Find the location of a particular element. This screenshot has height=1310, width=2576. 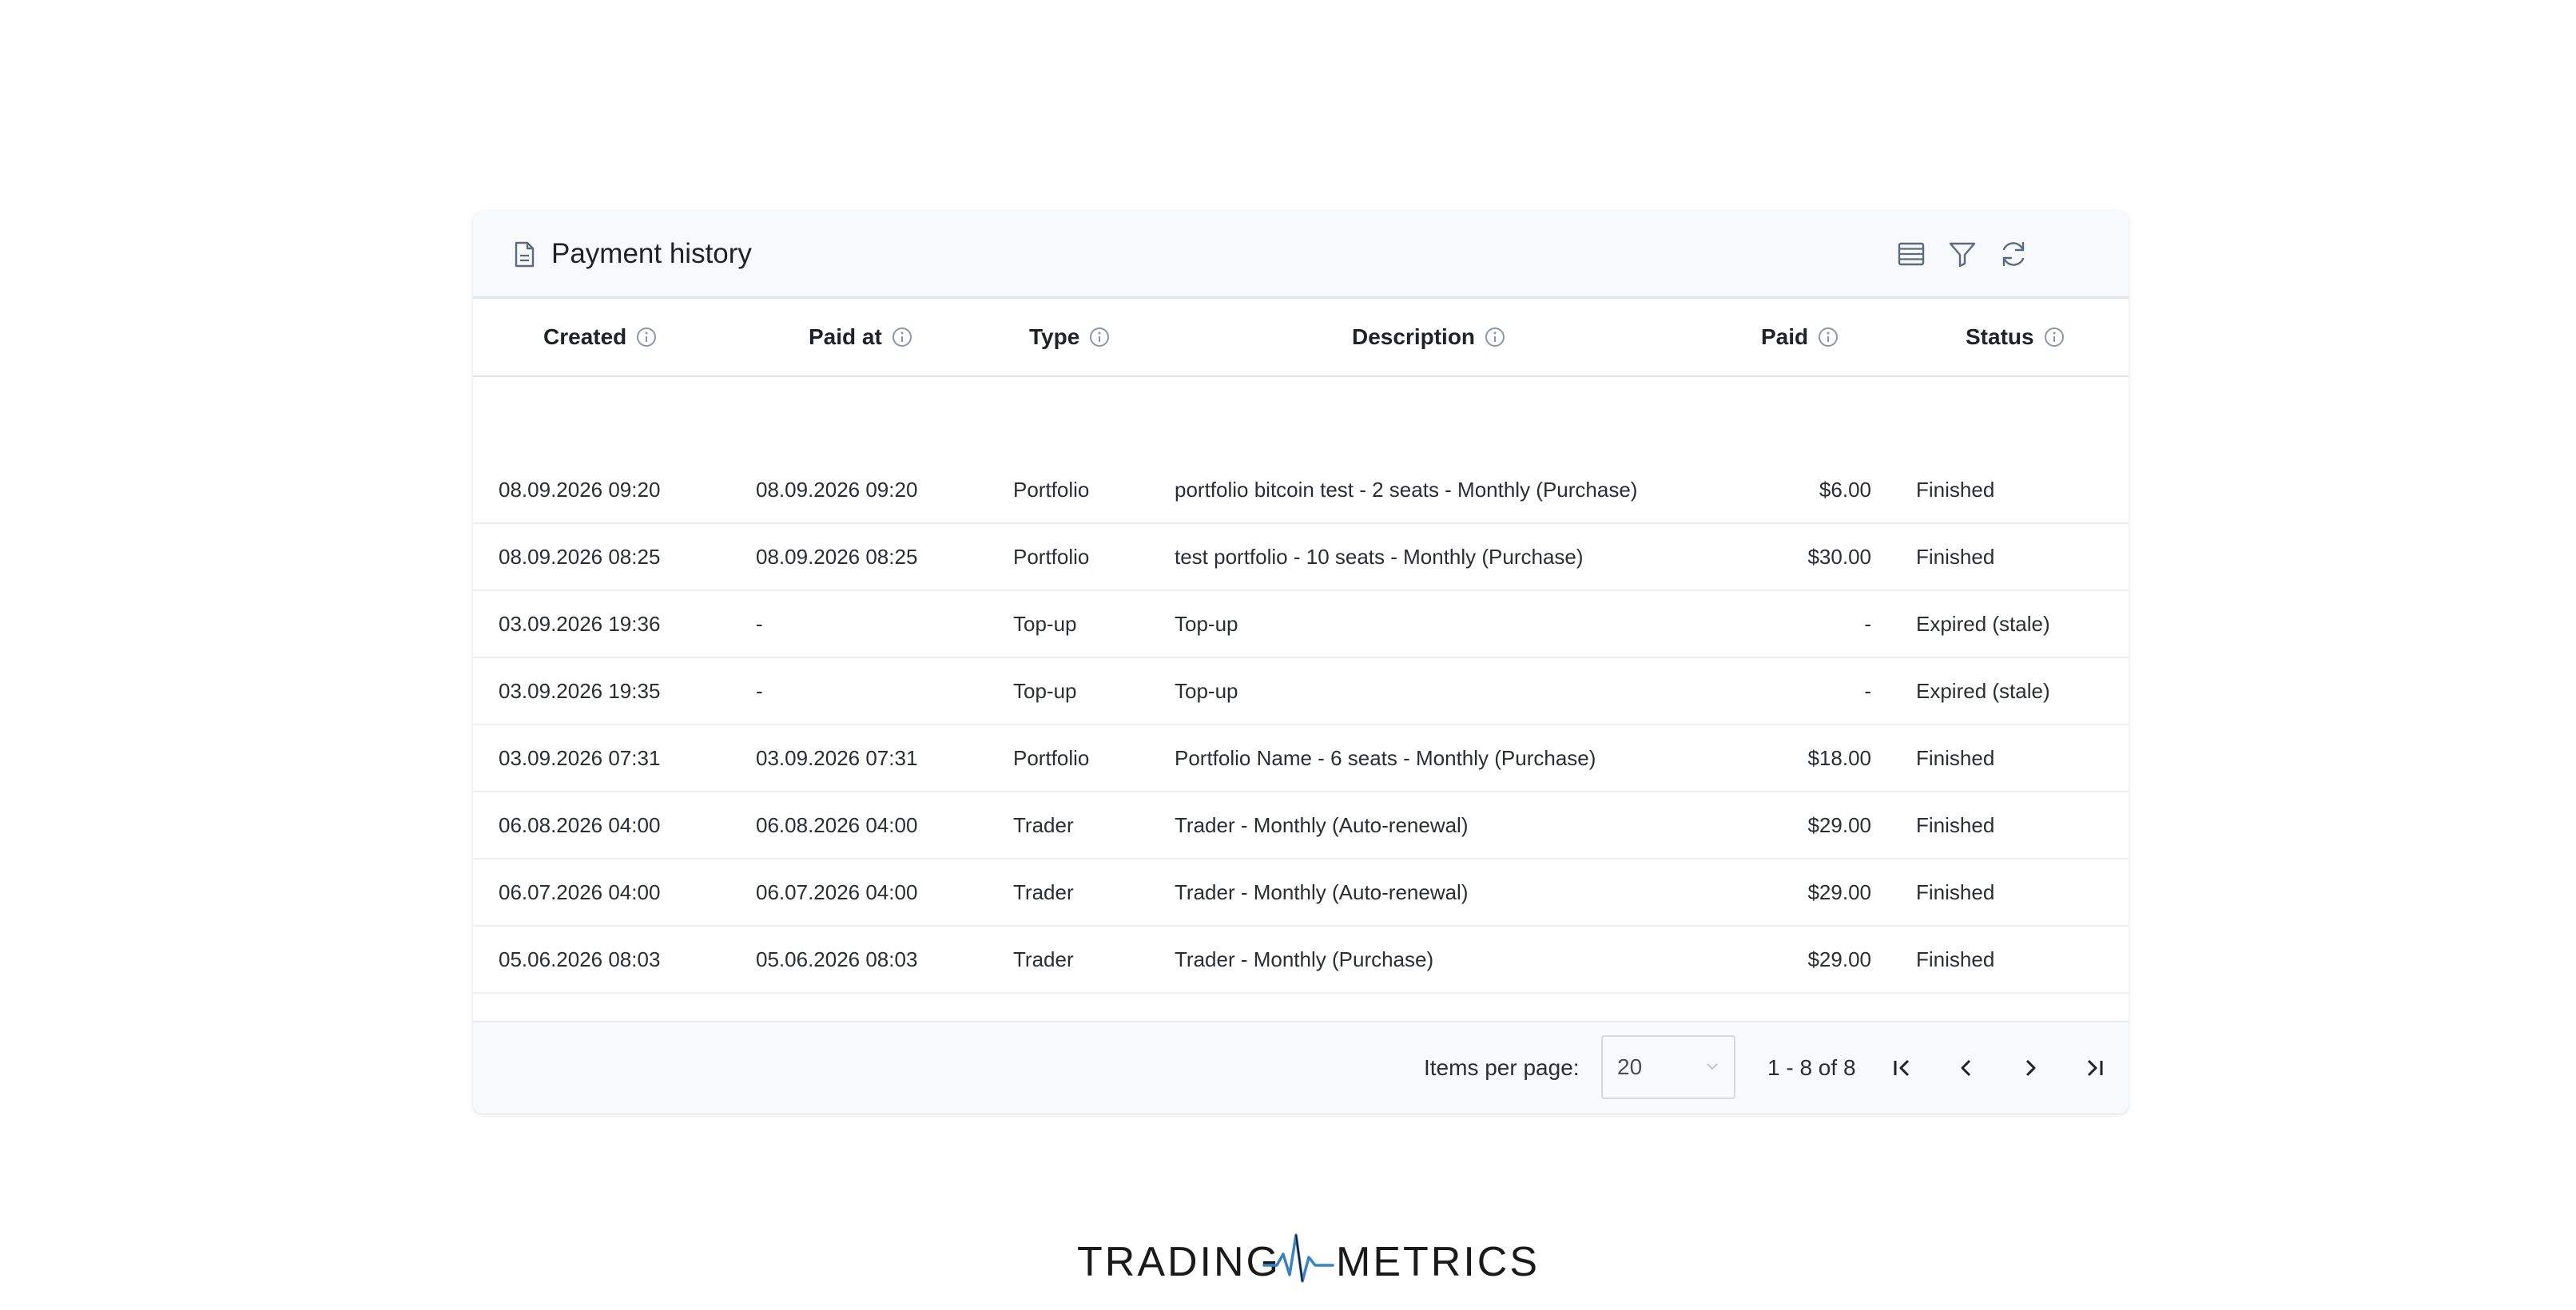

columns-icon is located at coordinates (1911, 254).